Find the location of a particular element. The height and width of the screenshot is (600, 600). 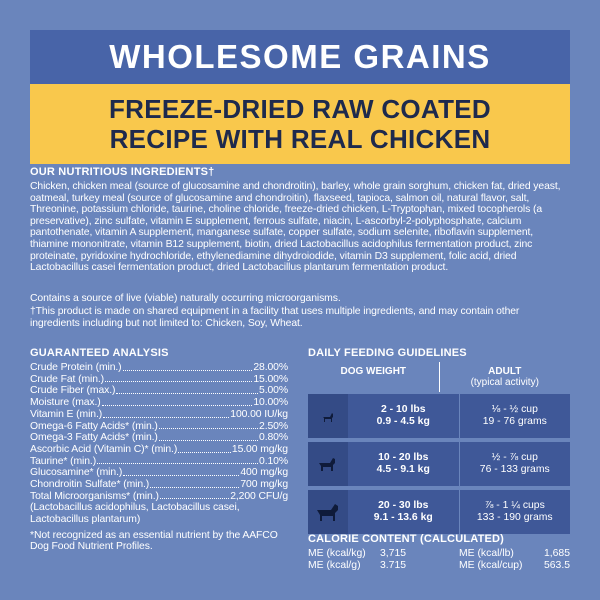

amount: 28.00% is located at coordinates (270, 367).